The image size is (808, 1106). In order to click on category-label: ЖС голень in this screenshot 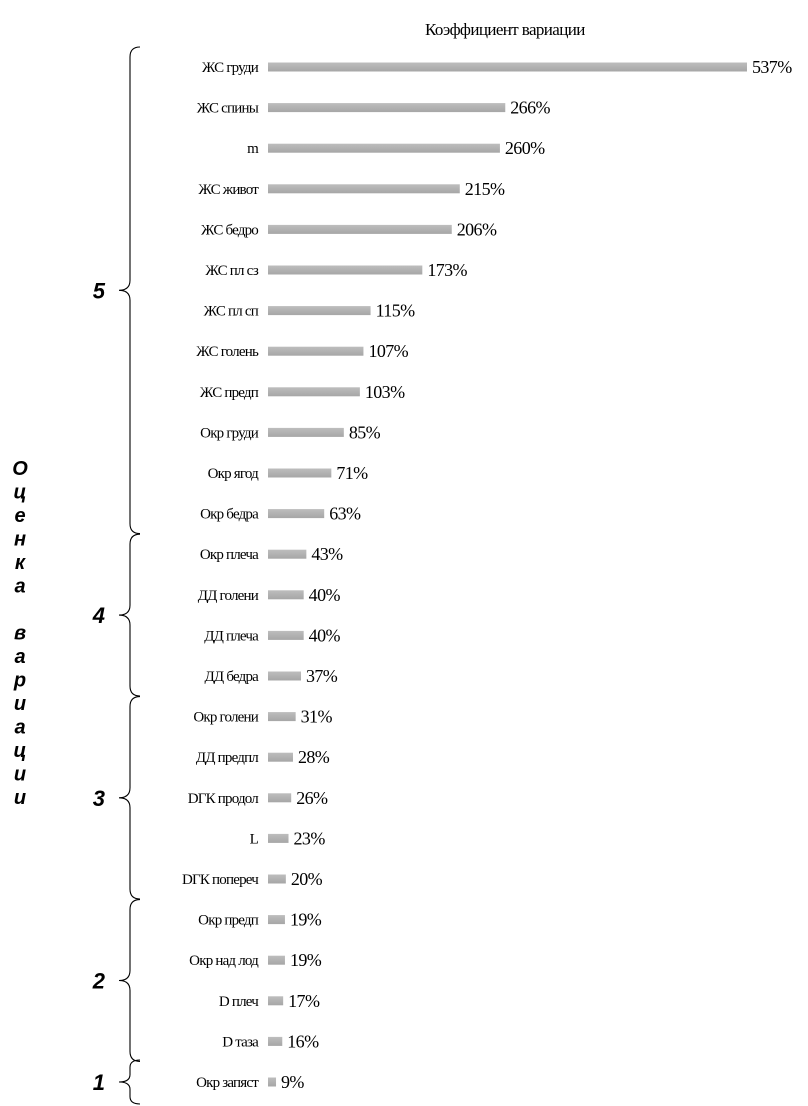, I will do `click(227, 352)`.